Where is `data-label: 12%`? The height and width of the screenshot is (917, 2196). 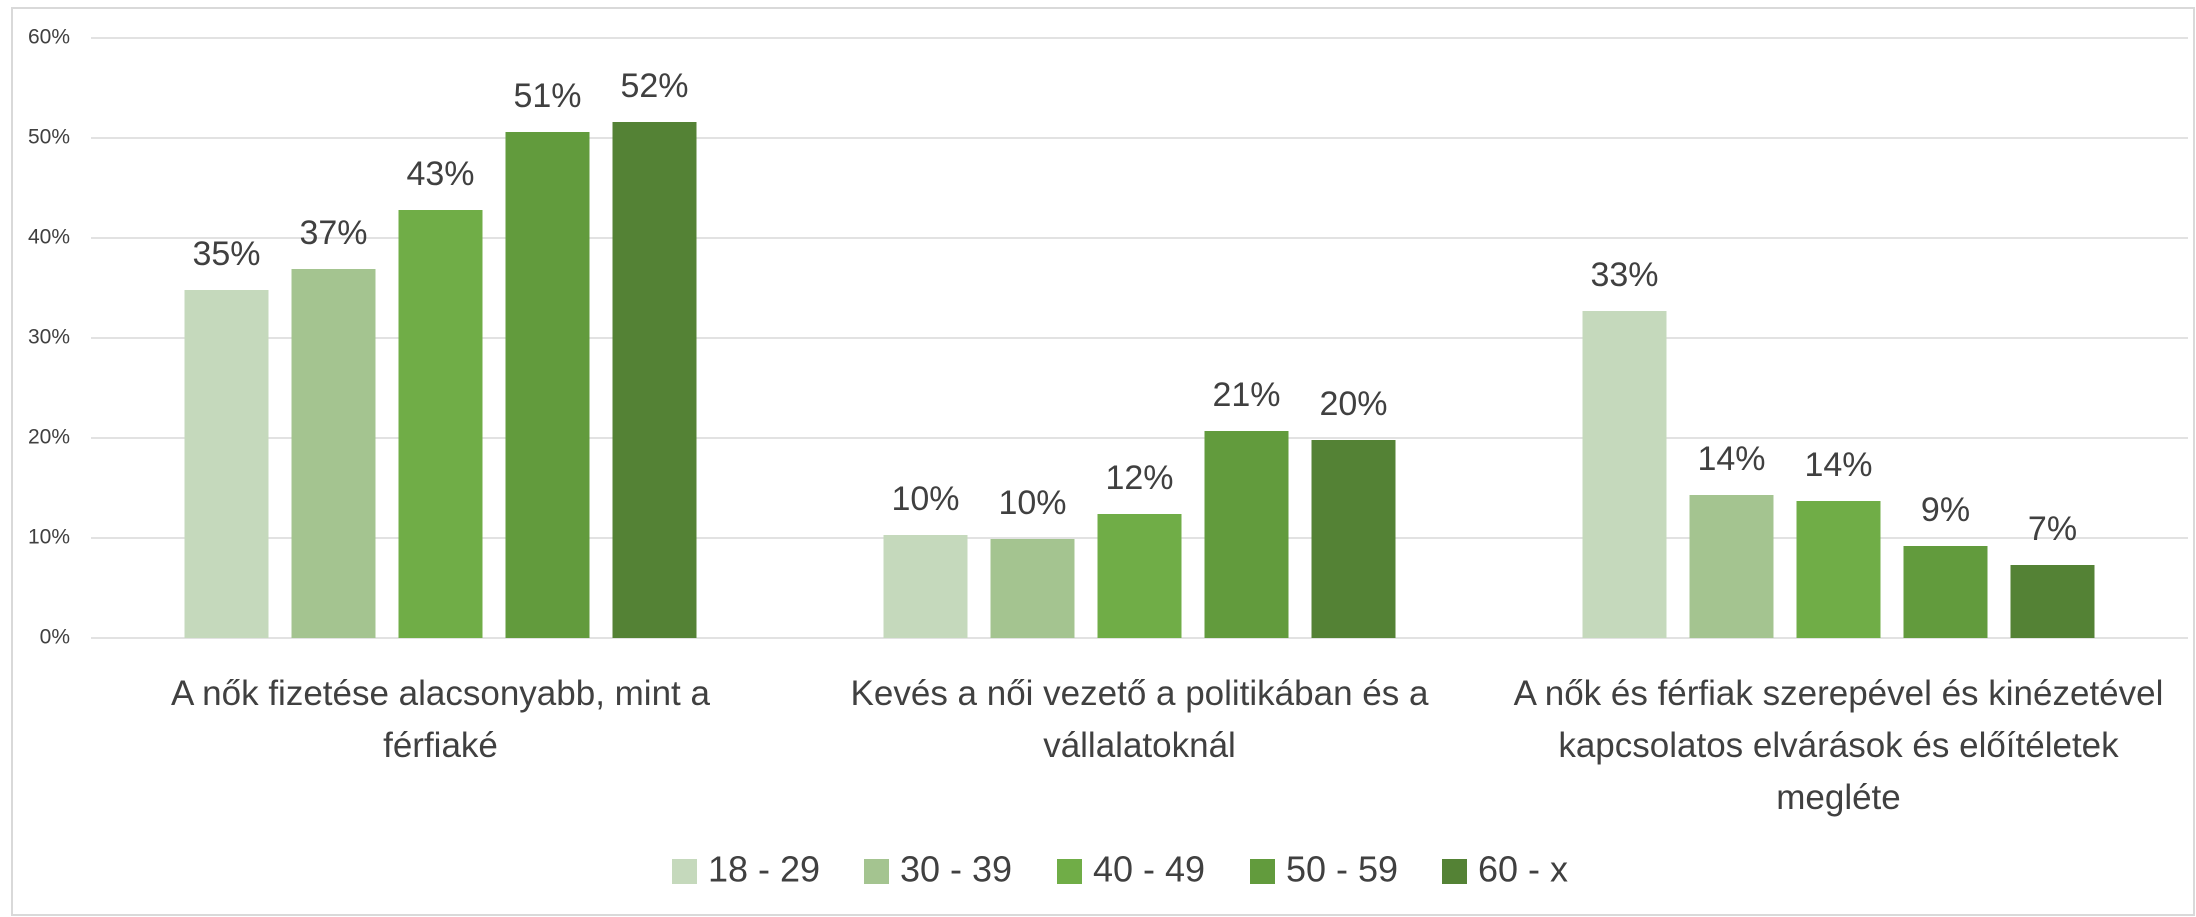
data-label: 12% is located at coordinates (1139, 478).